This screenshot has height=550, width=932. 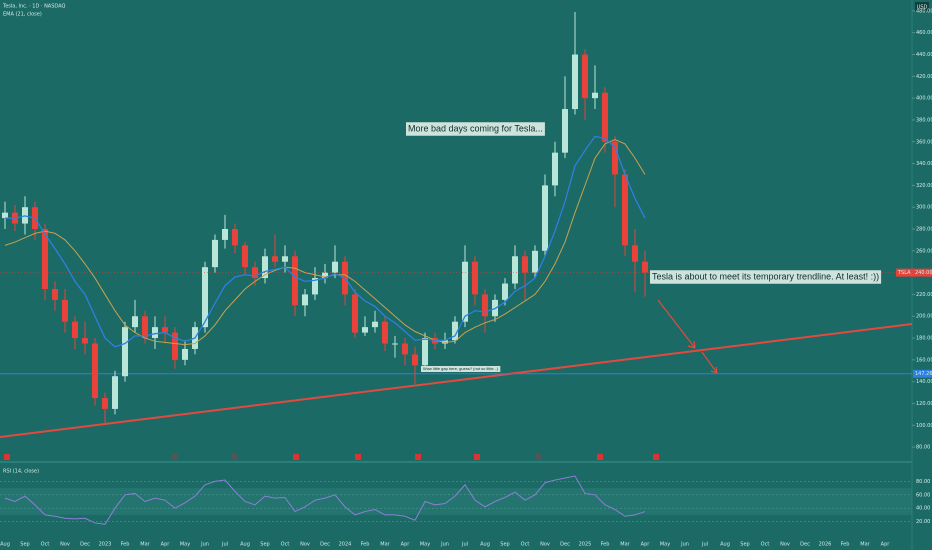 What do you see at coordinates (924, 186) in the screenshot?
I see `y-tick-label: 320.00` at bounding box center [924, 186].